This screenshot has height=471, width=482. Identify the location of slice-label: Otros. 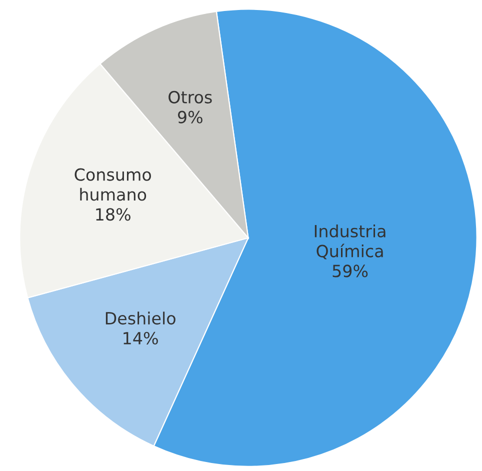
(190, 97).